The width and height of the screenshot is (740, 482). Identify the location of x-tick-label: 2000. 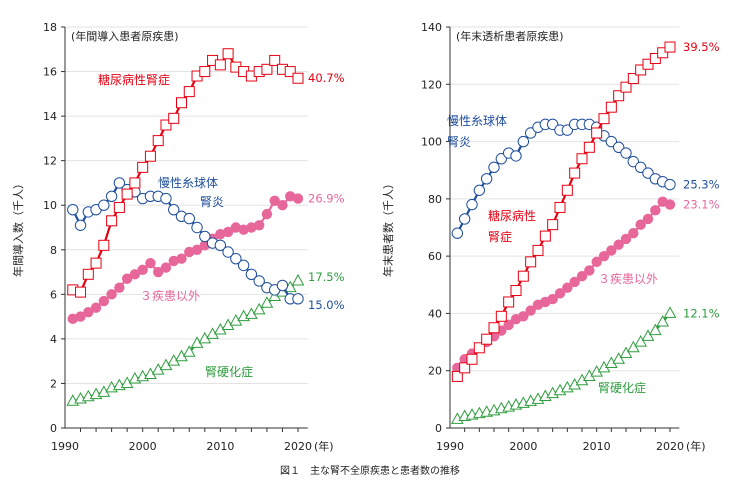
(523, 446).